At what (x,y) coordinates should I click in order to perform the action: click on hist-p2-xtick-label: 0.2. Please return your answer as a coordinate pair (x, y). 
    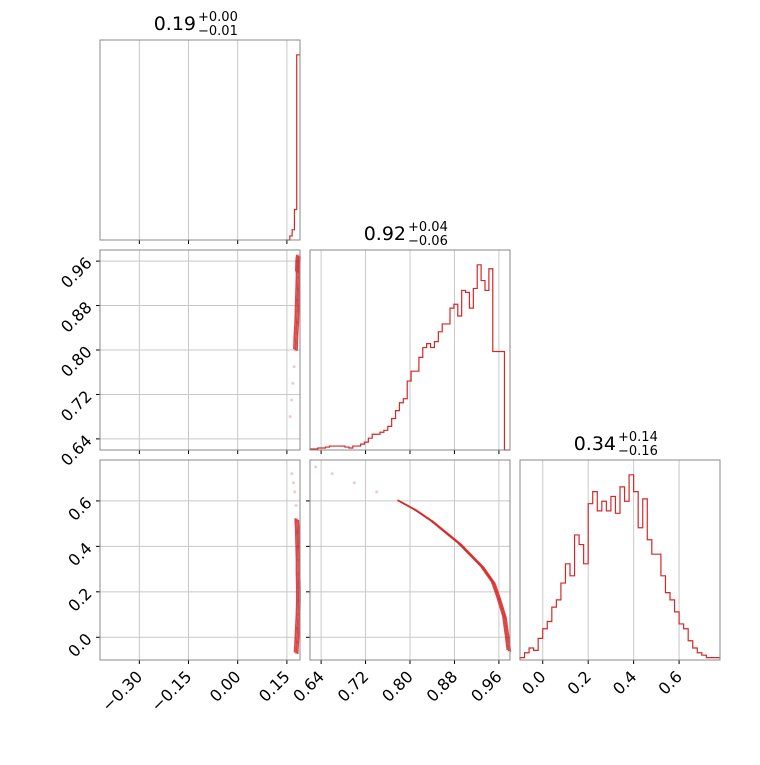
    Looking at the image, I should click on (579, 682).